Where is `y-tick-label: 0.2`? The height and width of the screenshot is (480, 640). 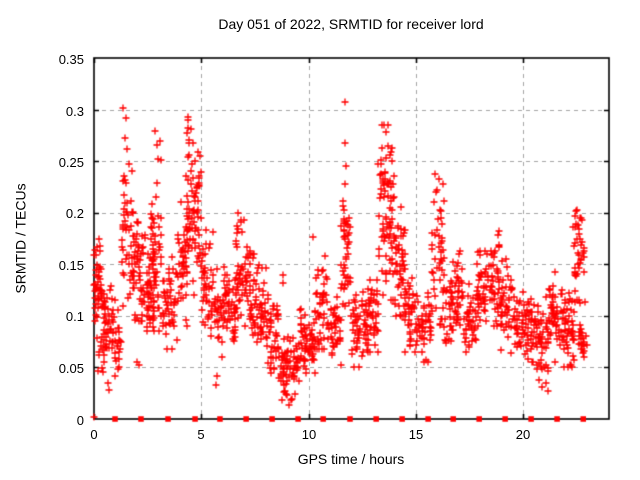
y-tick-label: 0.2 is located at coordinates (74, 213).